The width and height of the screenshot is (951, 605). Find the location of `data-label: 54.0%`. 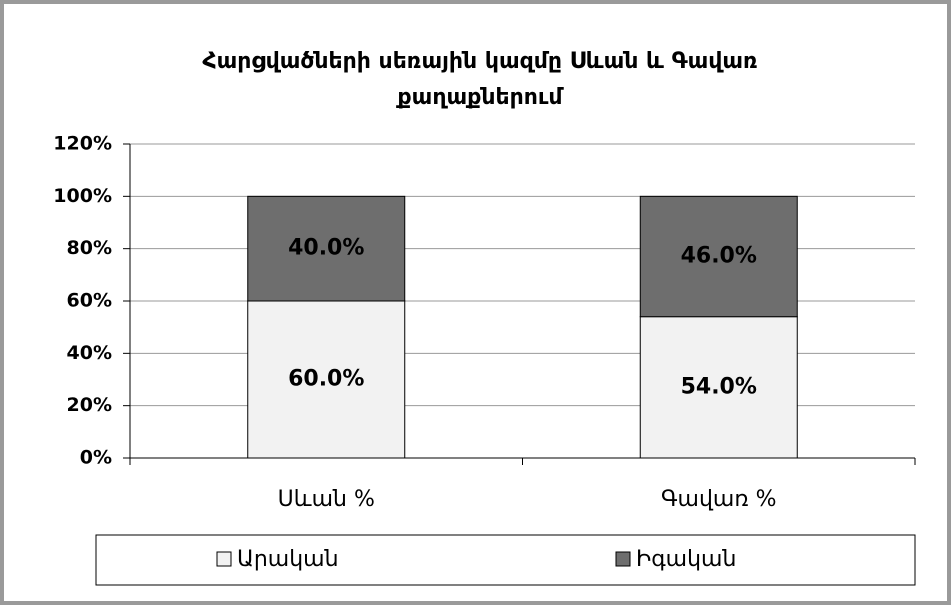

data-label: 54.0% is located at coordinates (719, 386).